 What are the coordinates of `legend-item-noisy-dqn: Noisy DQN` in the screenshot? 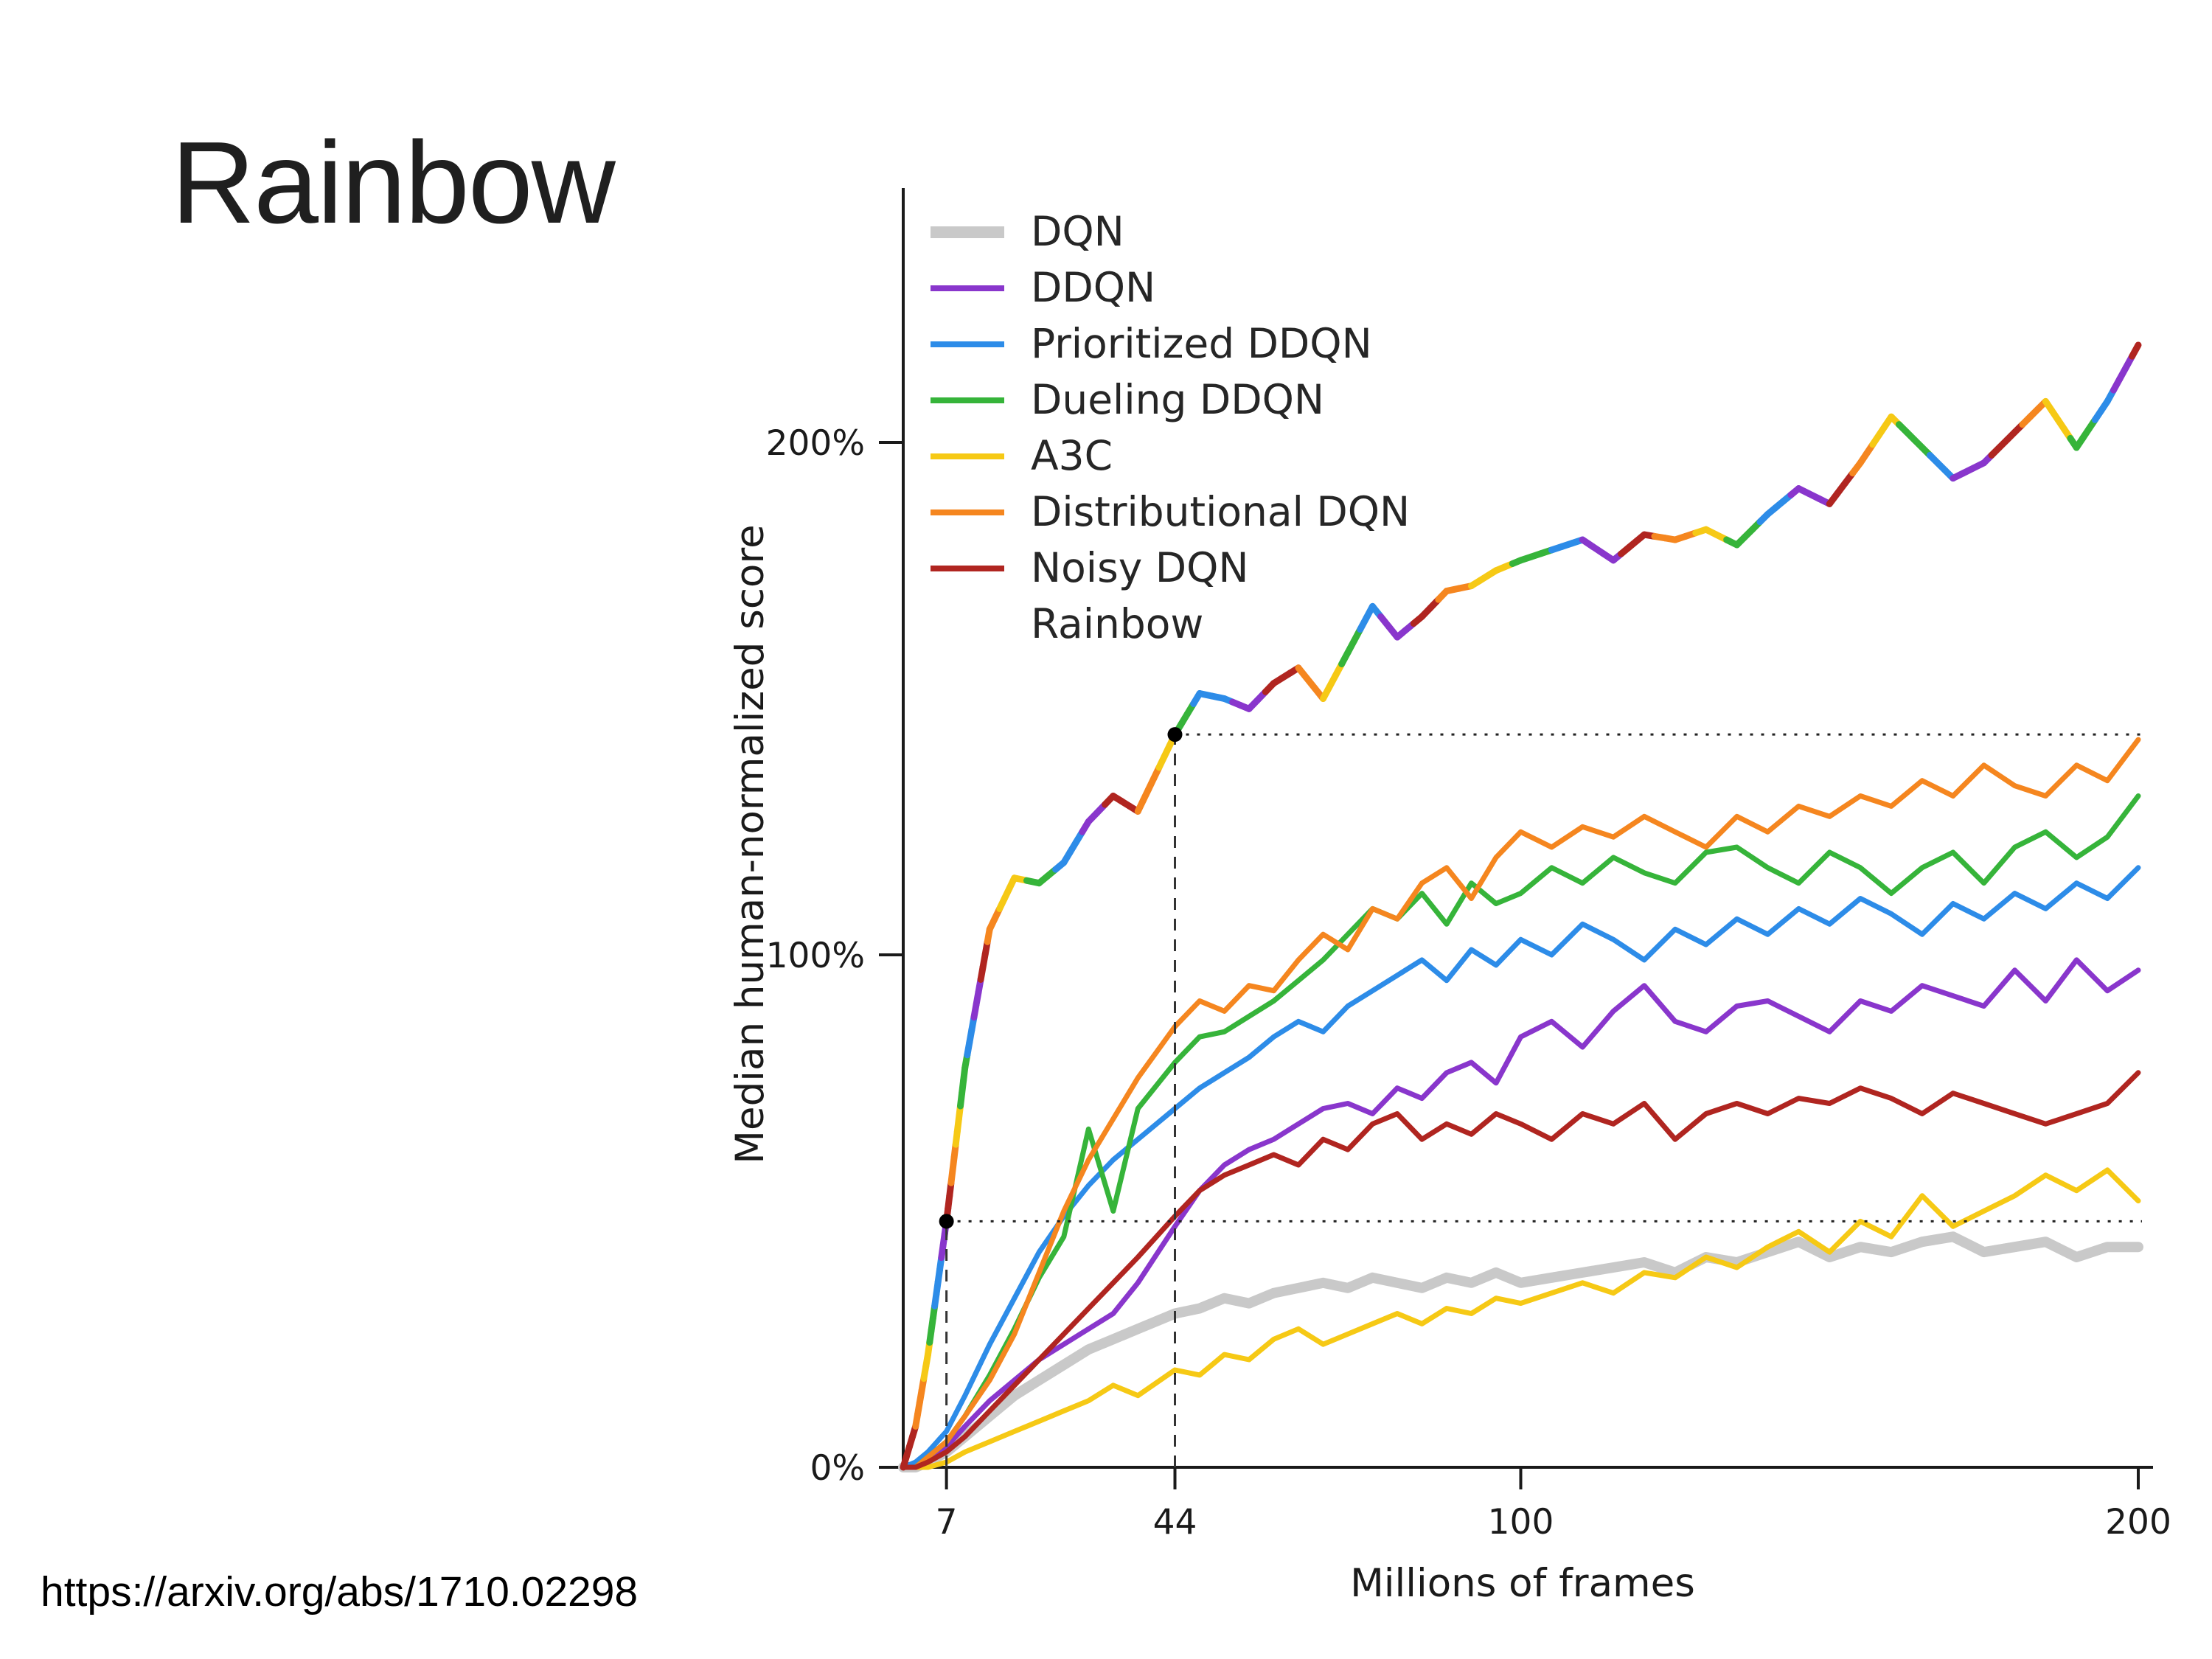 It's located at (1090, 567).